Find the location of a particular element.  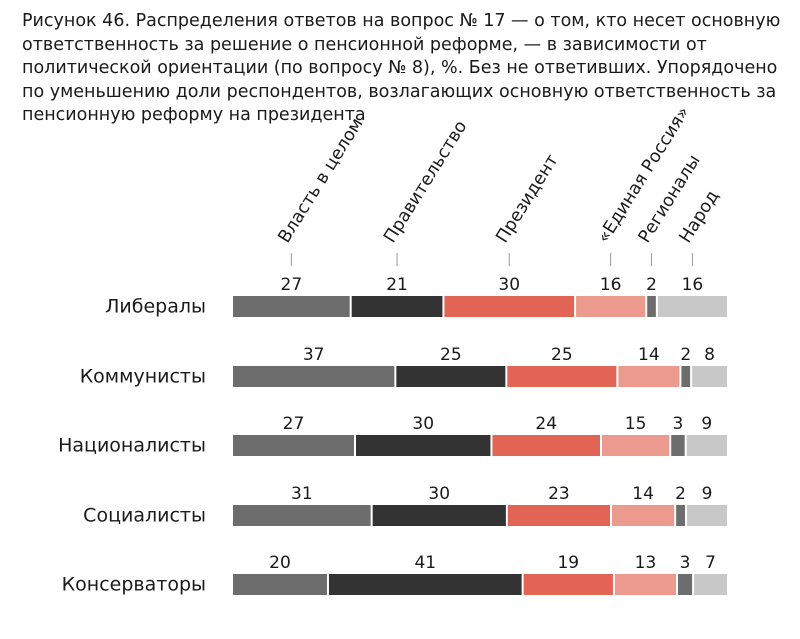

value-label: 21 is located at coordinates (397, 285).